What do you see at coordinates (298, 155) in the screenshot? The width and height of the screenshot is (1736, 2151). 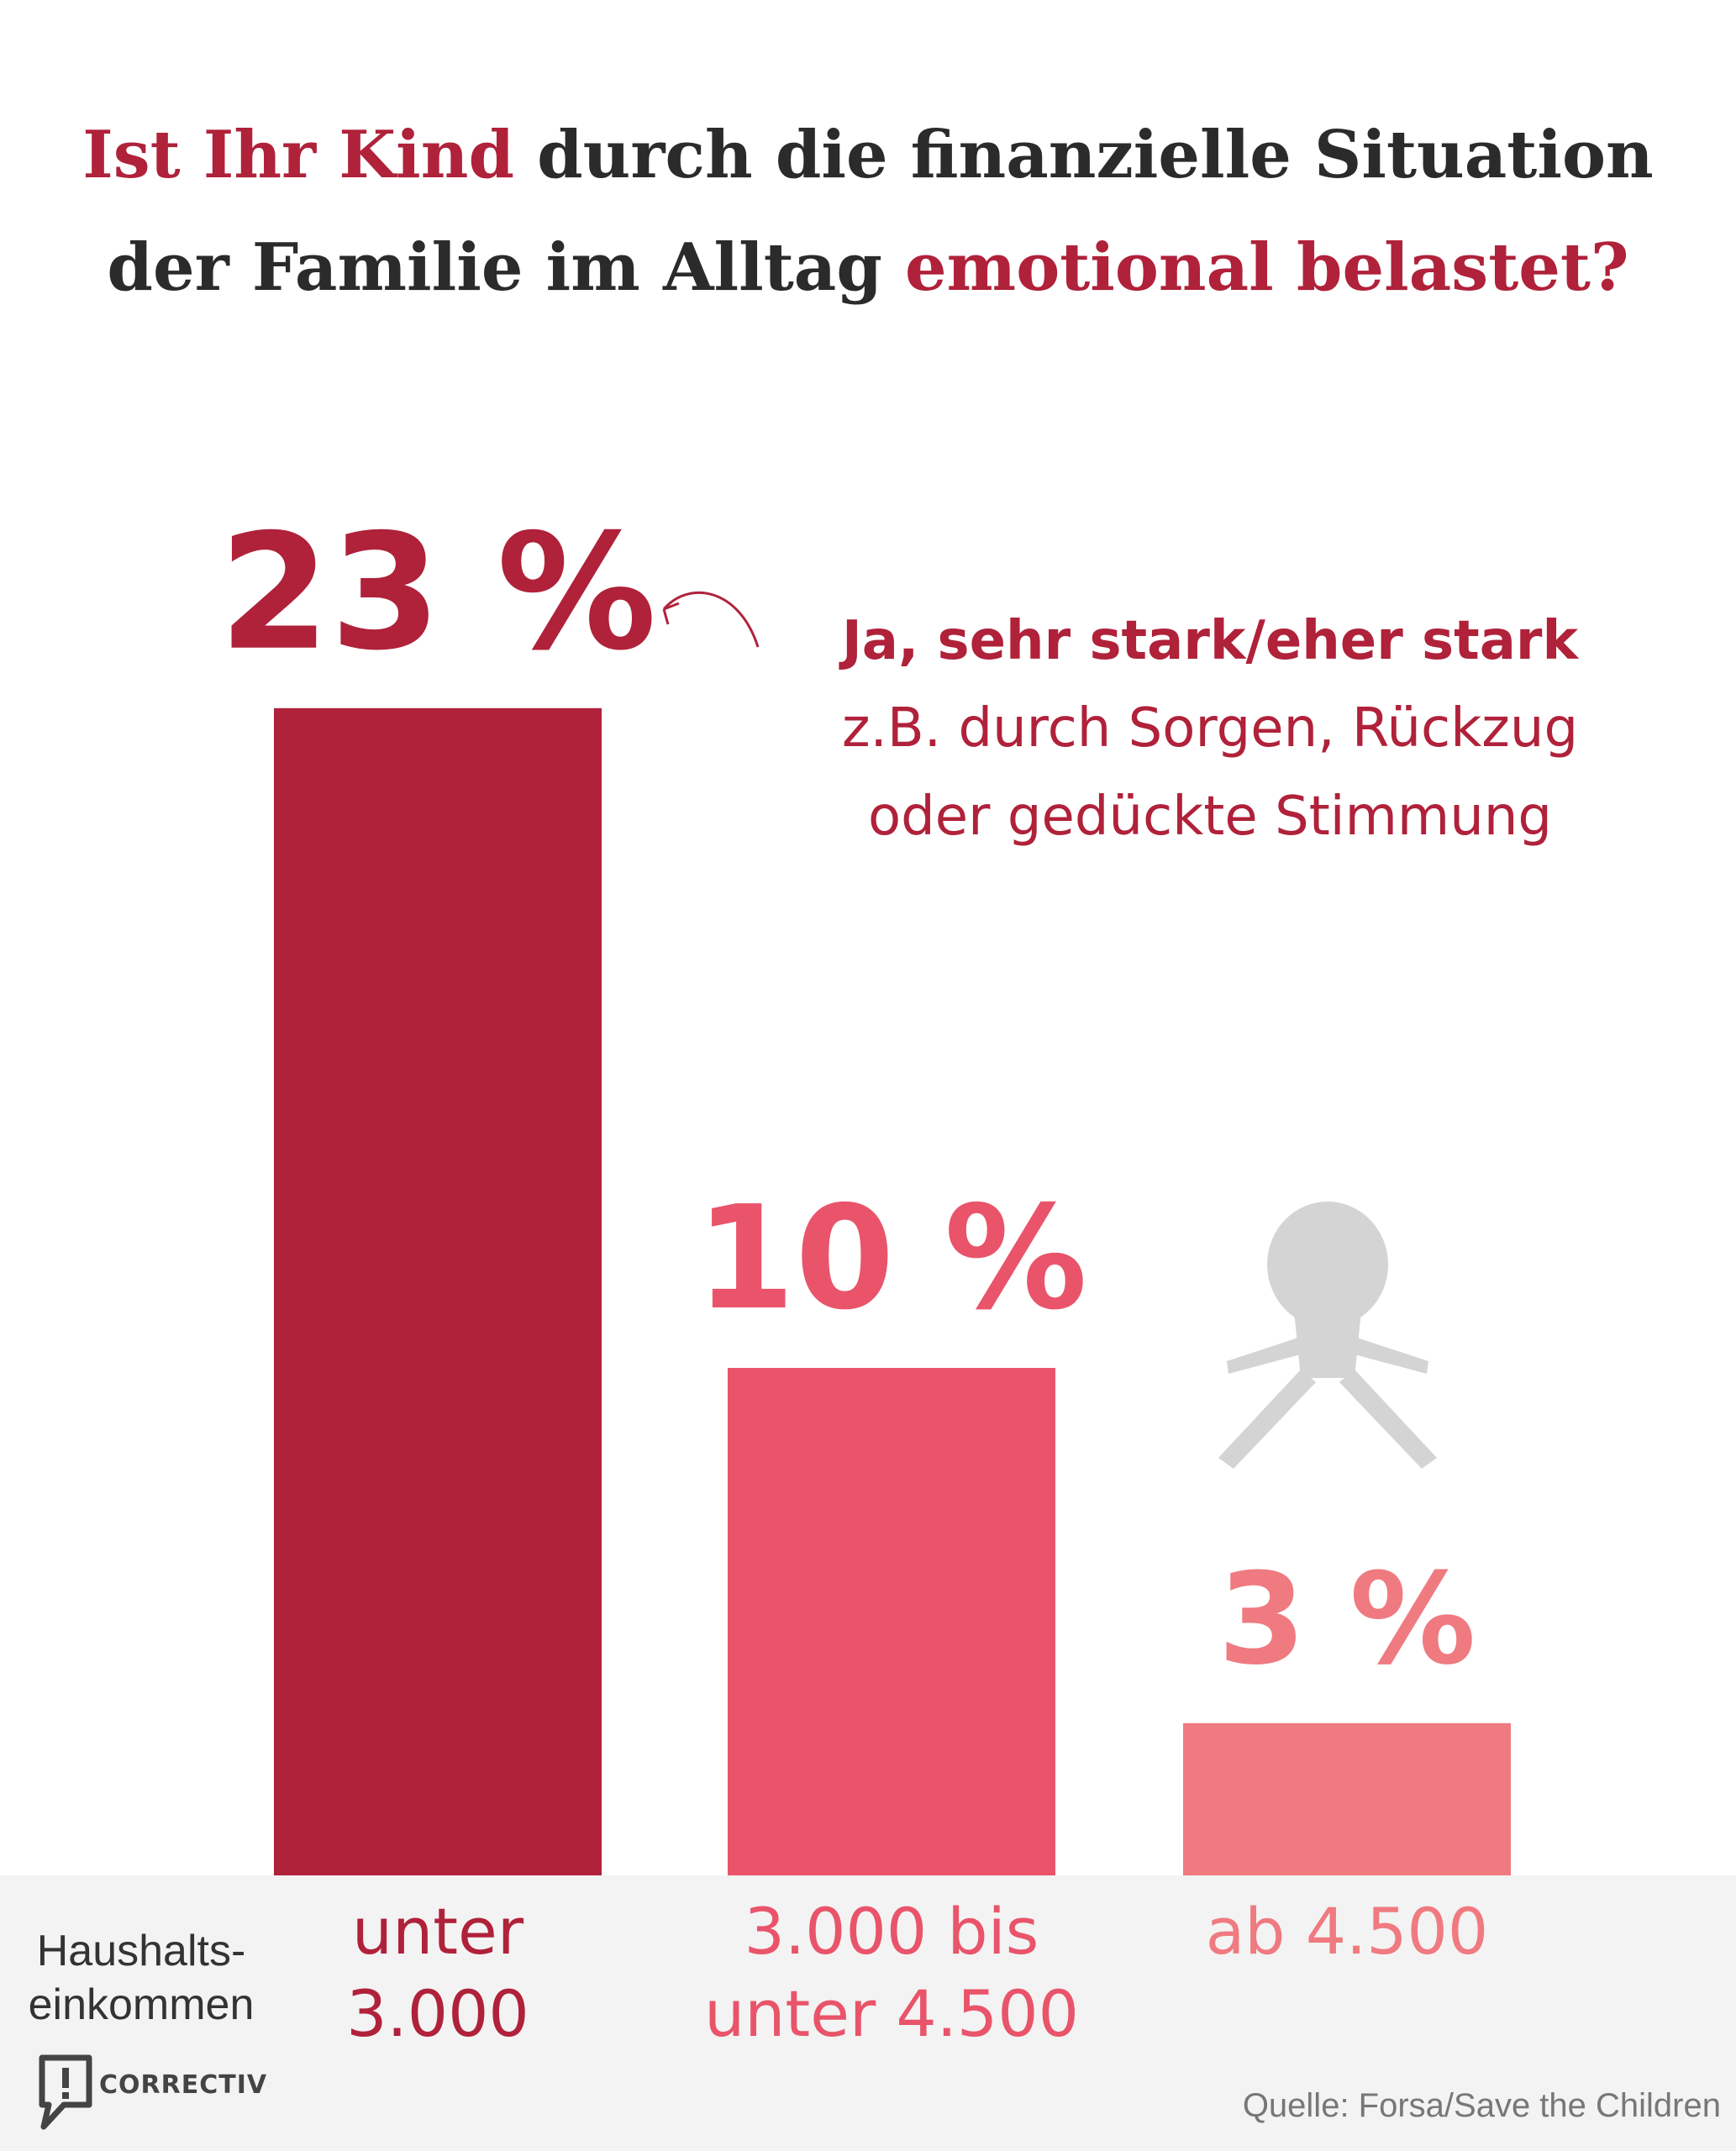 I see `title-highlight-kind: Ist Ihr Kind` at bounding box center [298, 155].